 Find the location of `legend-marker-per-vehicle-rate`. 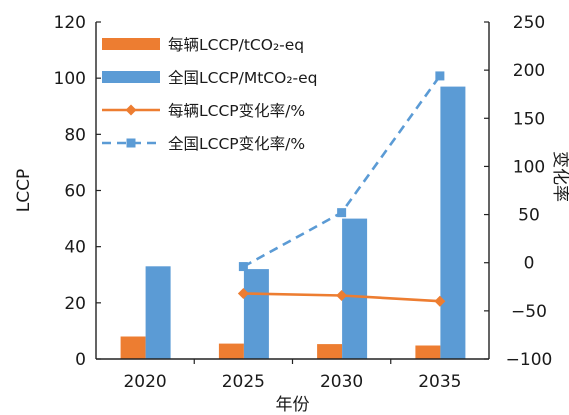

legend-marker-per-vehicle-rate is located at coordinates (131, 110).